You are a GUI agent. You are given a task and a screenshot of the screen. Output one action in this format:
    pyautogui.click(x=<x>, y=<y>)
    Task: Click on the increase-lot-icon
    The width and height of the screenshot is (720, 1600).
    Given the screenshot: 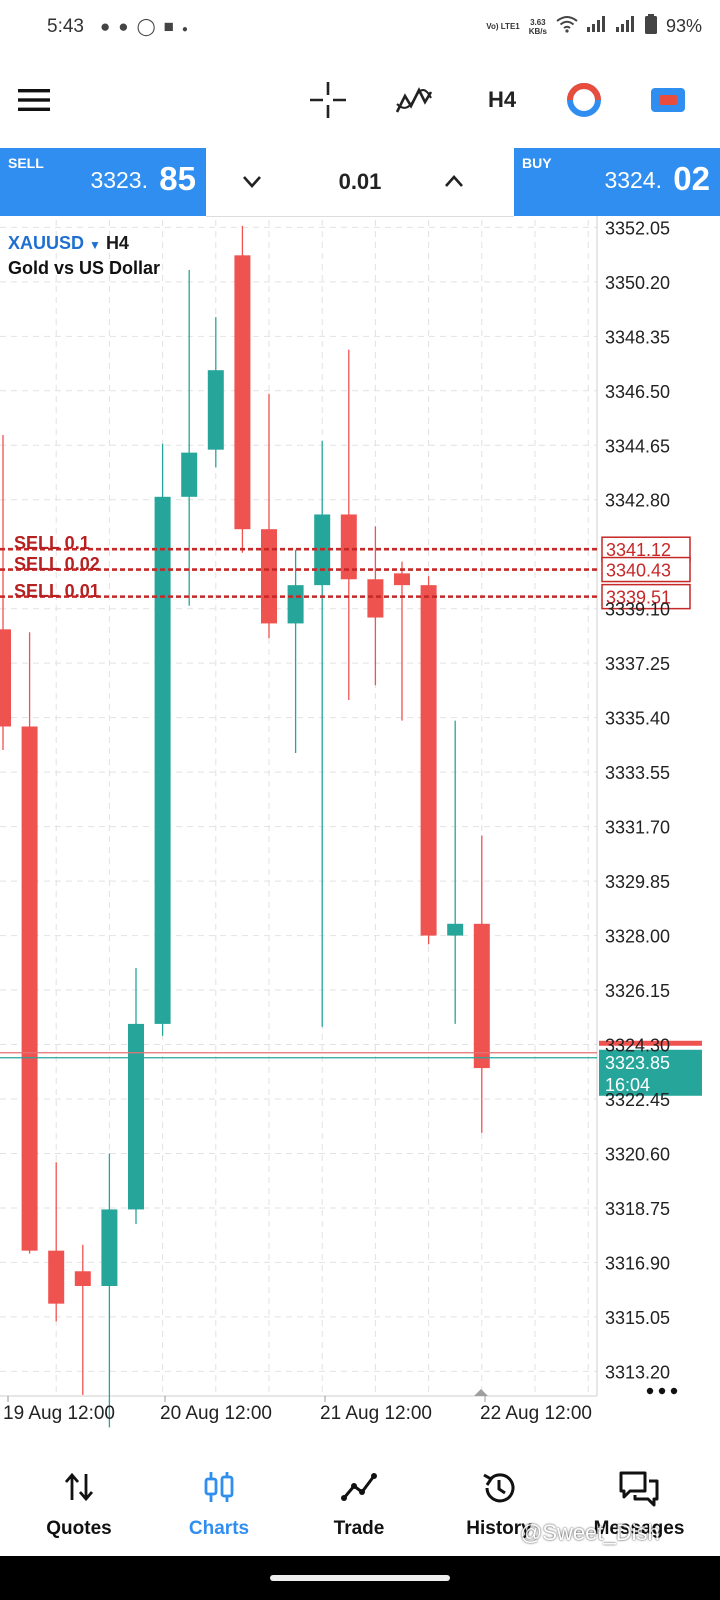 What is the action you would take?
    pyautogui.click(x=454, y=184)
    